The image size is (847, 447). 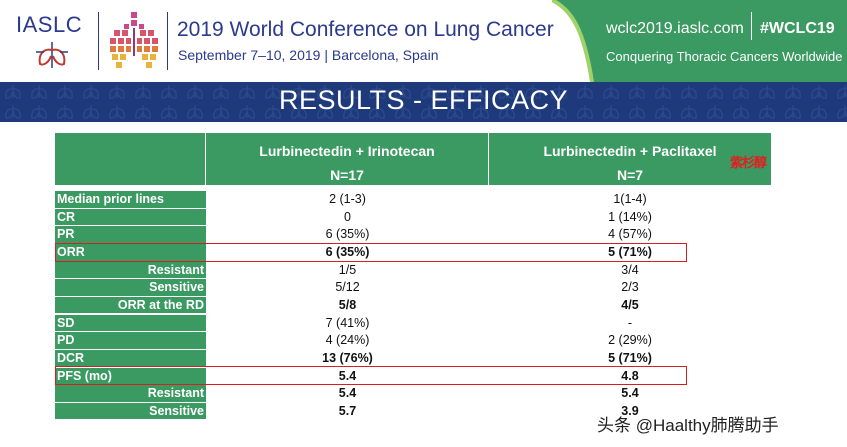 What do you see at coordinates (630, 199) in the screenshot?
I see `cell-paclitaxel: 1(1-4)` at bounding box center [630, 199].